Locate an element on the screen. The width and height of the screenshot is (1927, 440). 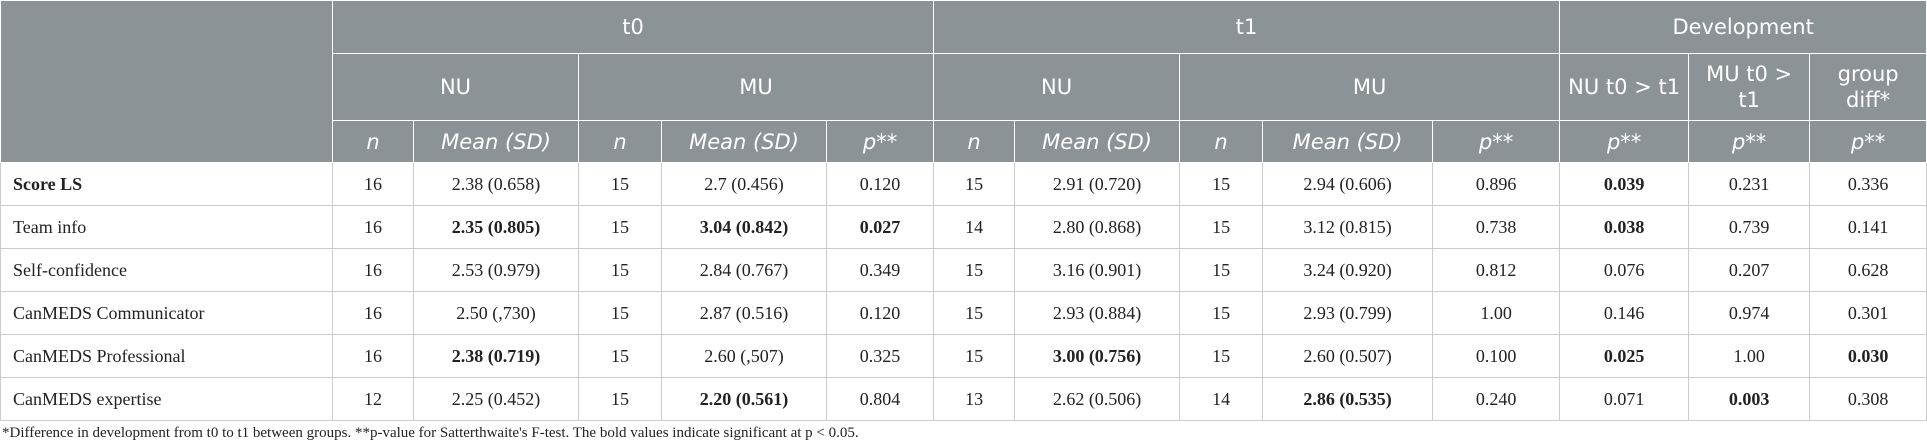
group-header: t0 is located at coordinates (633, 27).